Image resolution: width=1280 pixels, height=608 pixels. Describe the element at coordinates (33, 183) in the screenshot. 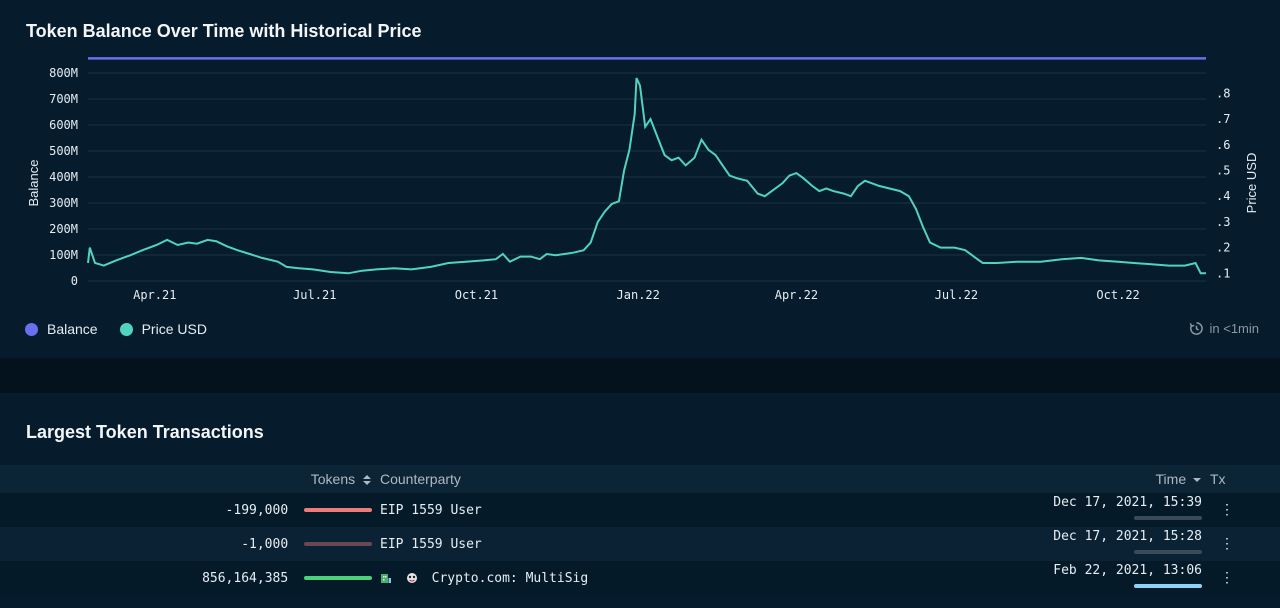

I see `y-axis-left-title: Balance` at that location.